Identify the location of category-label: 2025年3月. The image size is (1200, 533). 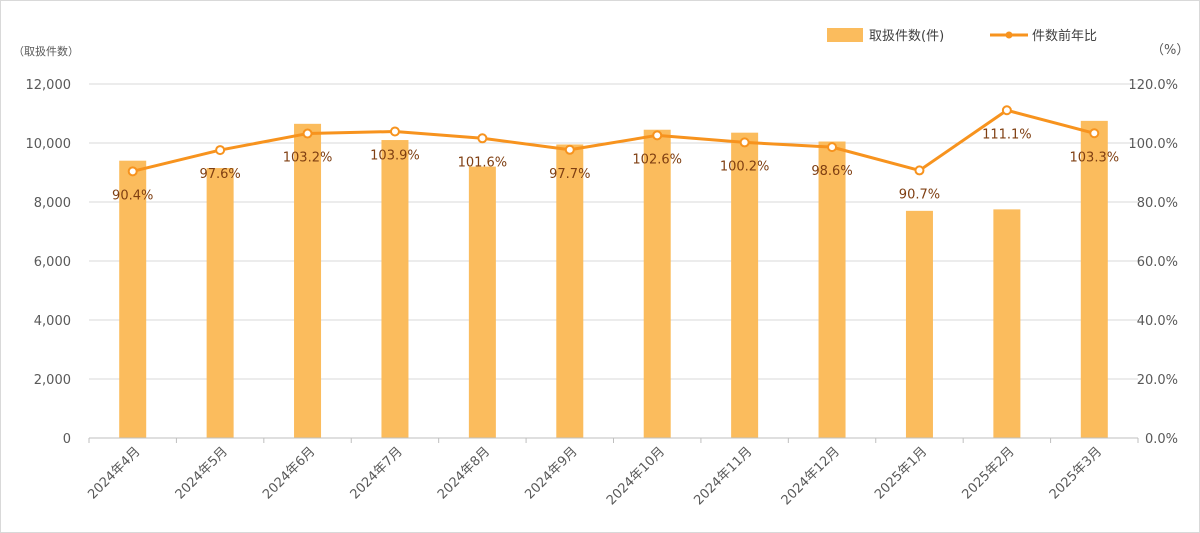
(1076, 473).